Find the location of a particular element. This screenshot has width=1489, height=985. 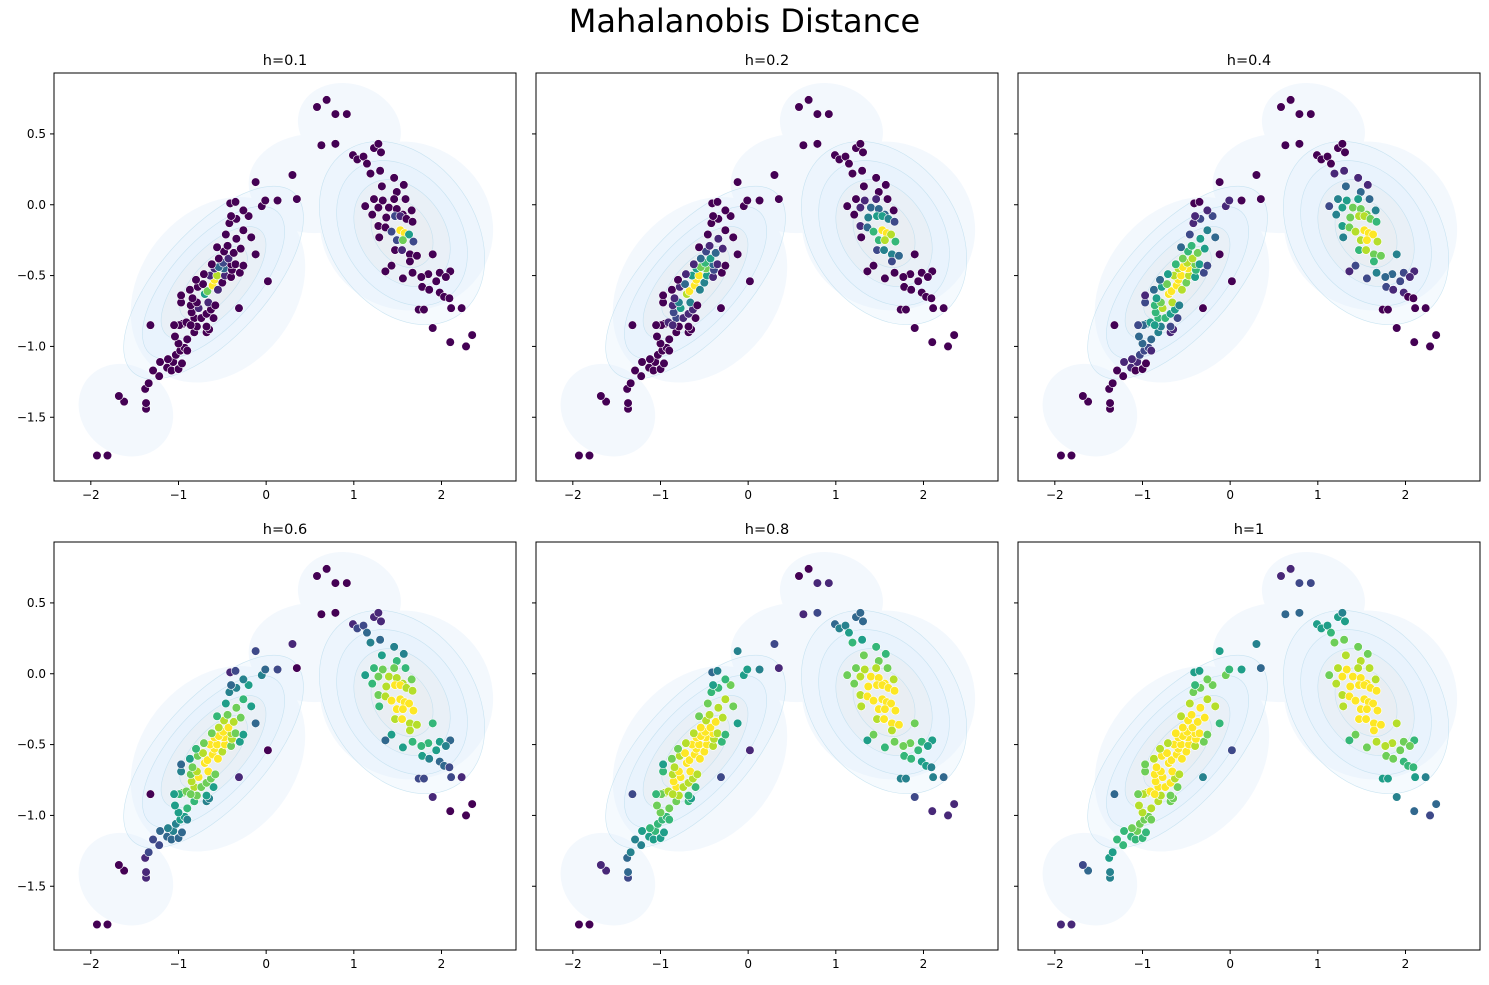

subplot-5: −2 −1 0 1 2 h=0.8 is located at coordinates (765, 746).